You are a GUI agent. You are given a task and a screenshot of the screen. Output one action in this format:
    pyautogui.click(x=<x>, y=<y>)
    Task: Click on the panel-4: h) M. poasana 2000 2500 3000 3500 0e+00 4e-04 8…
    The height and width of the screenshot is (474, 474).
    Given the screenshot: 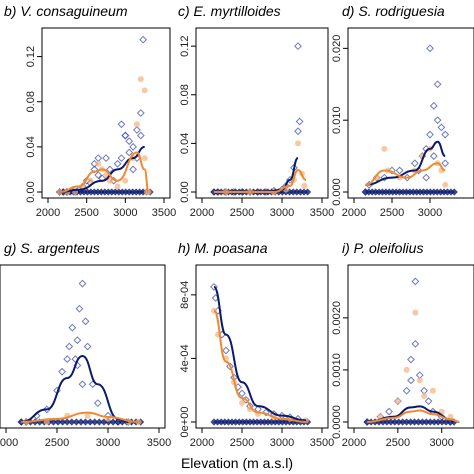 What is the action you would take?
    pyautogui.click(x=256, y=344)
    